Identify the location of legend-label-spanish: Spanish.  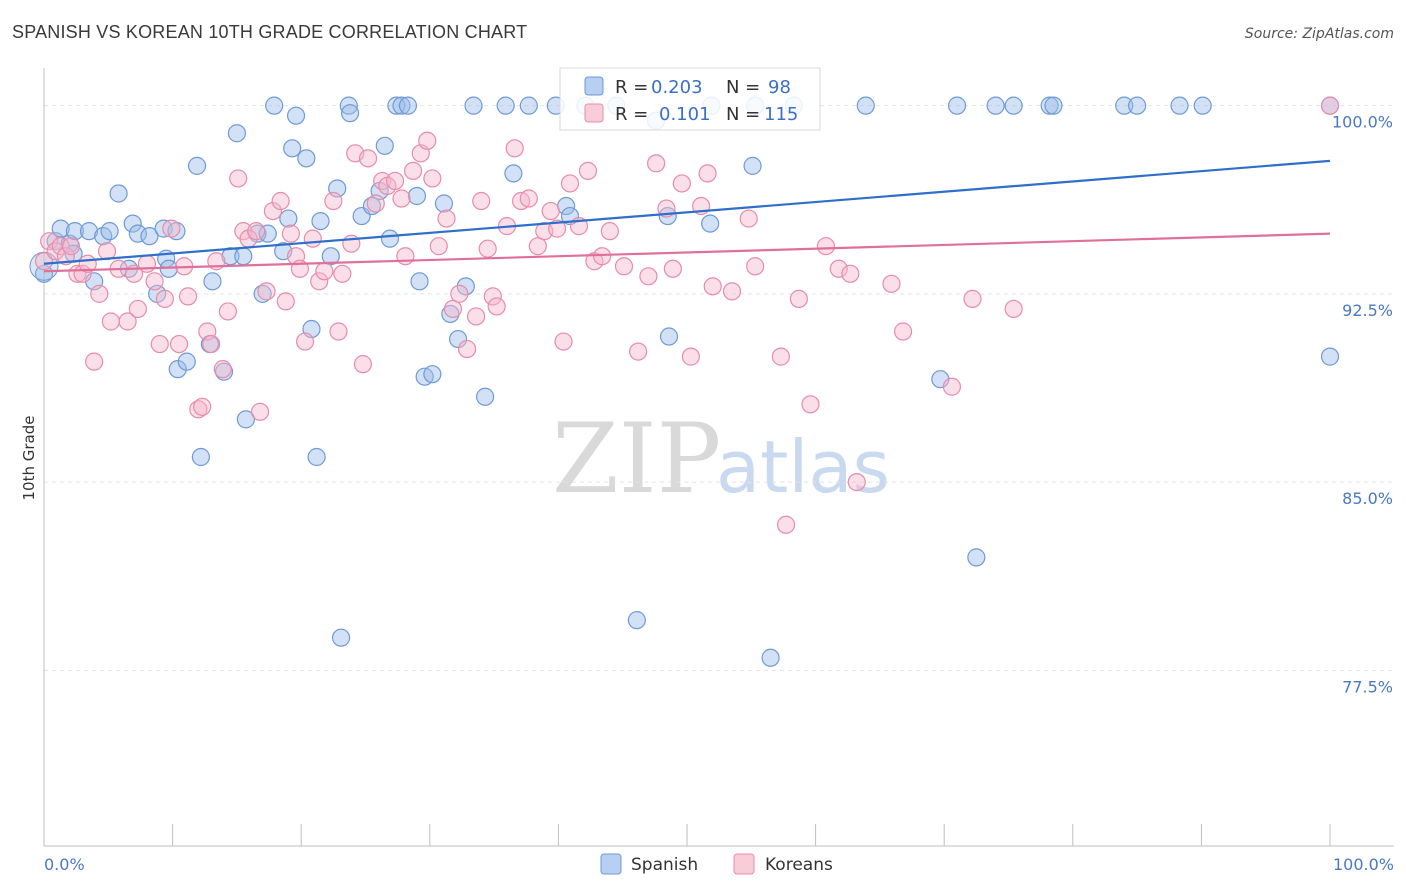
(664, 865).